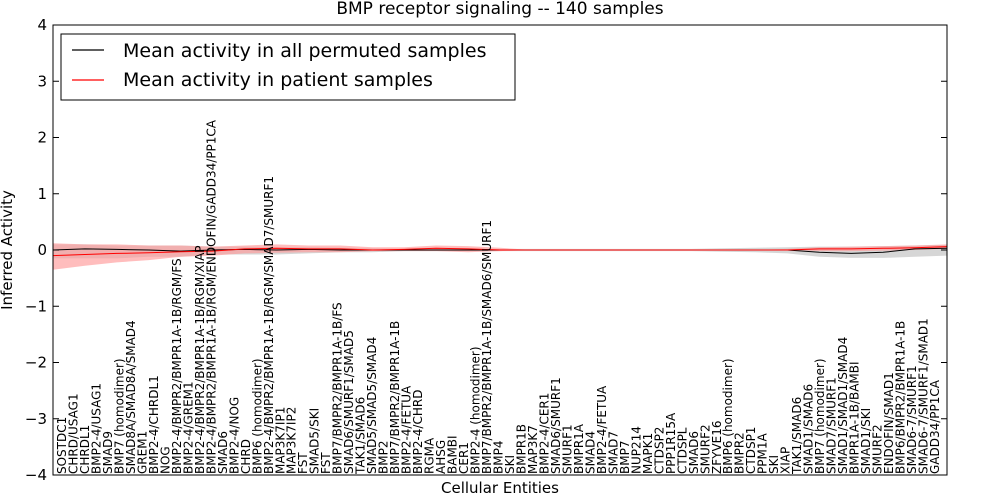 The height and width of the screenshot is (500, 1000). I want to click on x-tick-label: GADD34/PP1CA, so click(935, 426).